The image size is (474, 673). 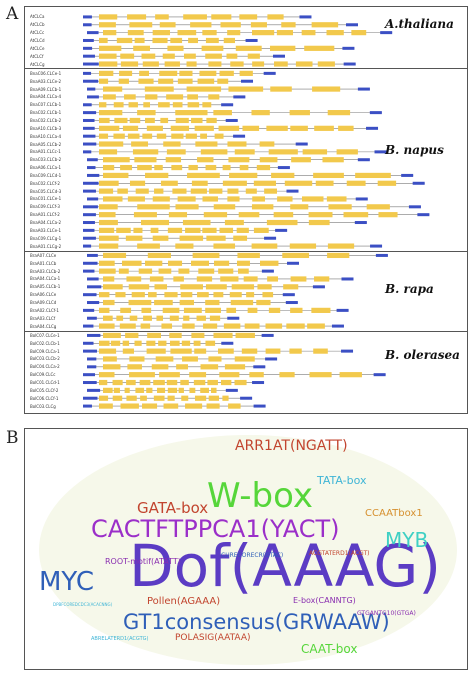 I want to click on gene-label: BraA01.CLCb, so click(x=43, y=263).